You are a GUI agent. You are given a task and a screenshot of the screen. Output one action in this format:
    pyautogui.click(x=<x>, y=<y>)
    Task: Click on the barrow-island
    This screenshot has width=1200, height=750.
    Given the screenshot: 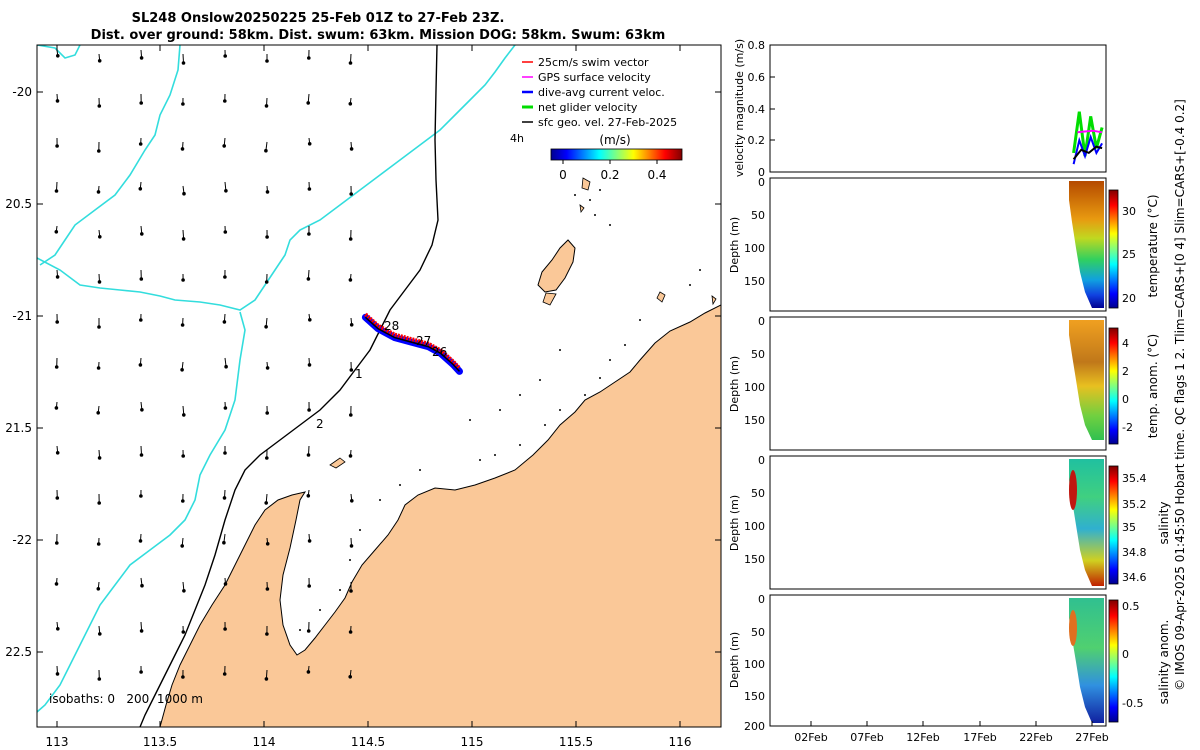 What is the action you would take?
    pyautogui.click(x=556, y=266)
    